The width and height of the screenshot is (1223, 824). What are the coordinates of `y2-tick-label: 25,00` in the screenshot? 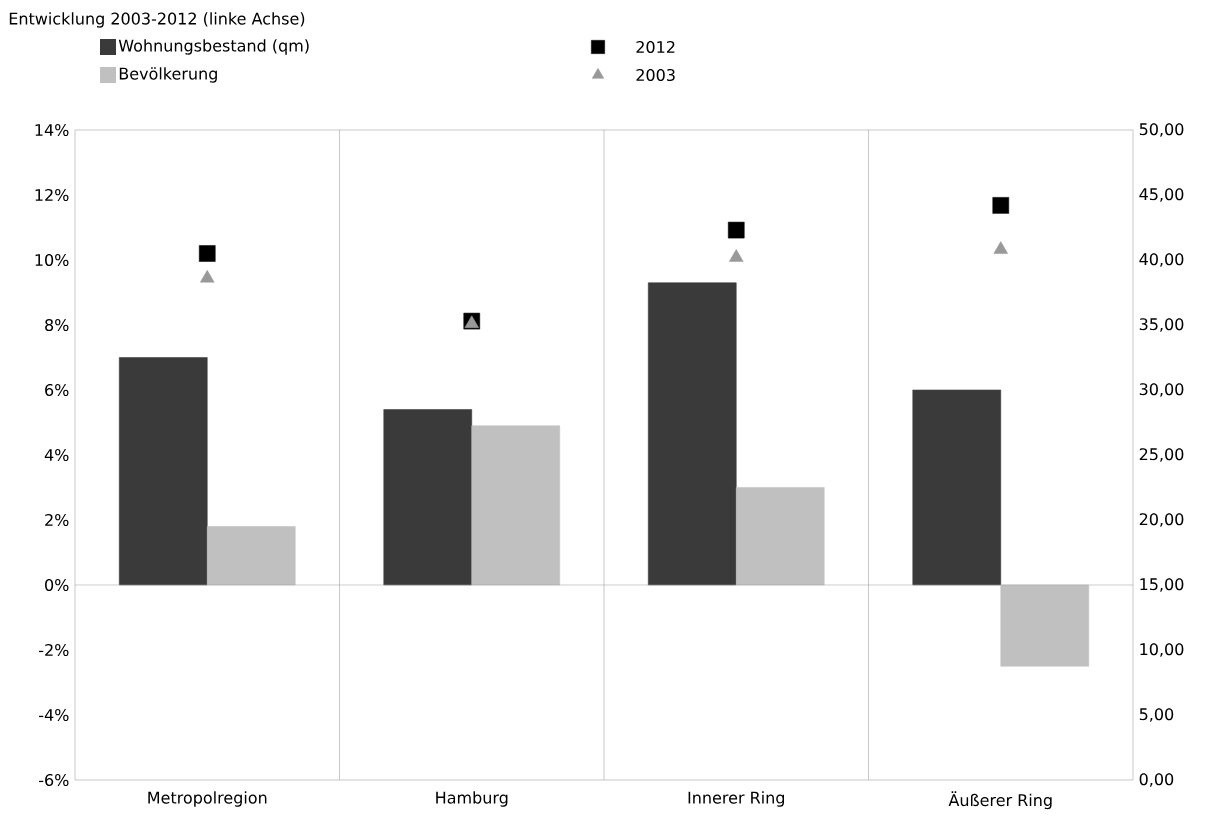 It's located at (1161, 455).